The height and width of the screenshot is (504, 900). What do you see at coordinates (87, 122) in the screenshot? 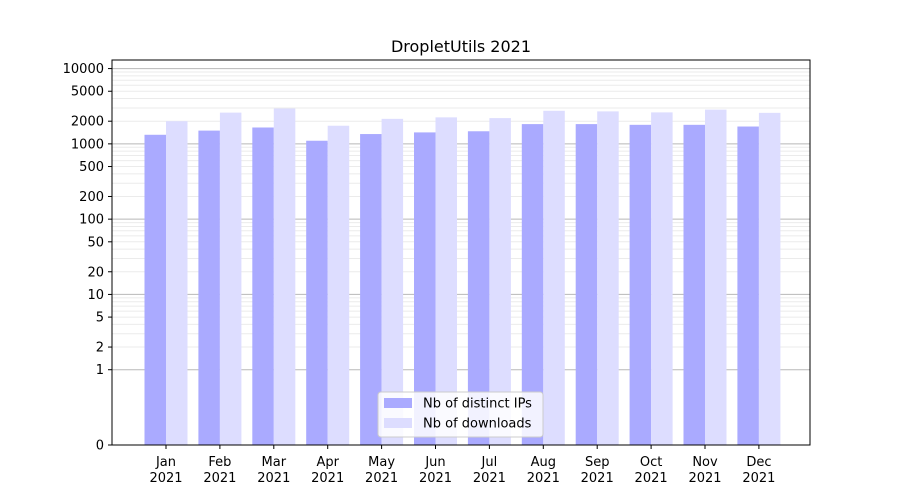
I see `y-tick-label: 2000` at bounding box center [87, 122].